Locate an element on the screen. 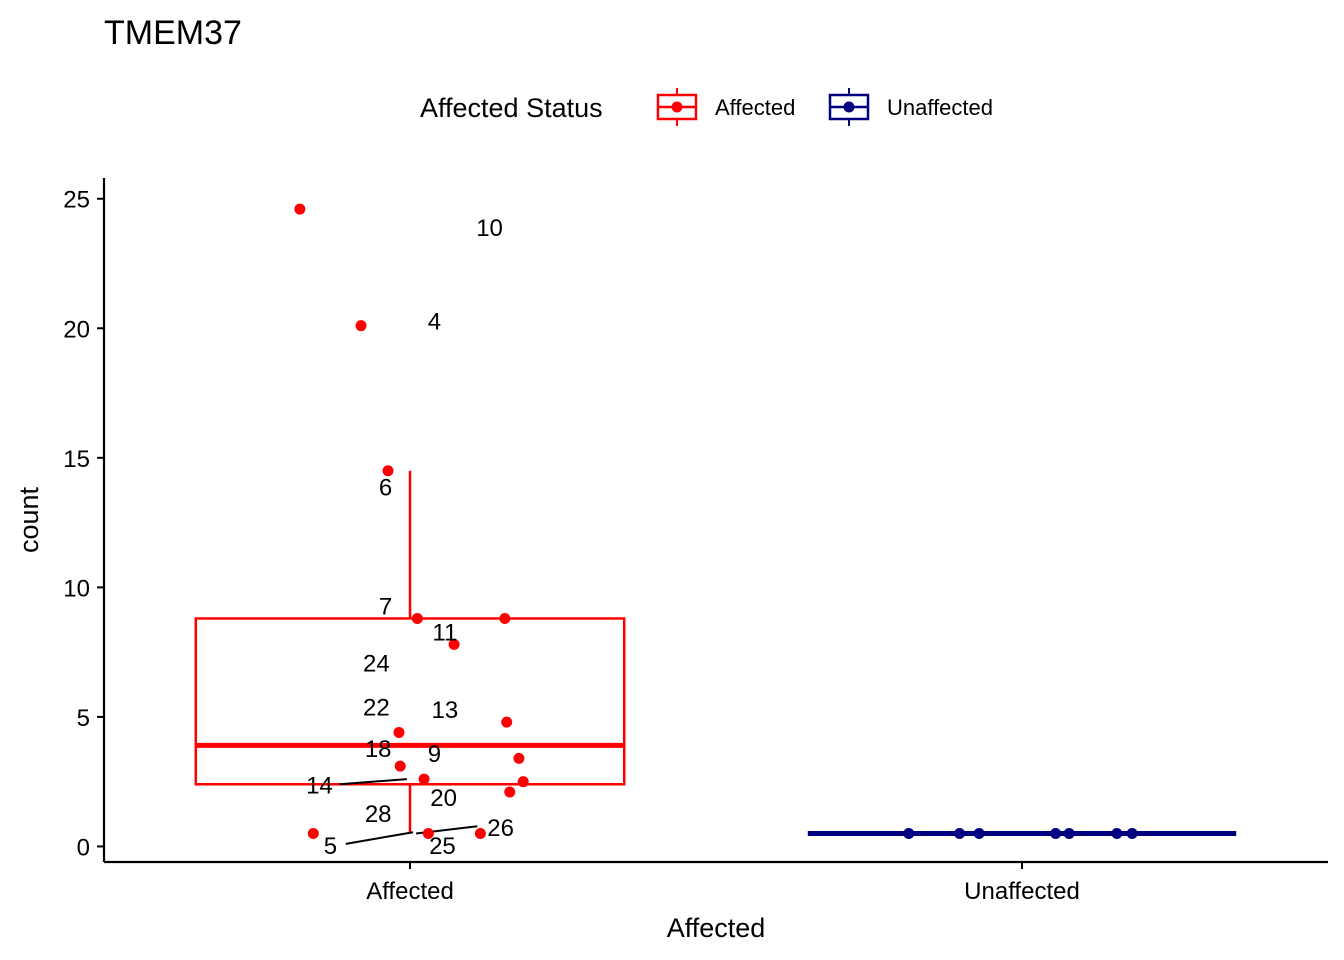 The image size is (1344, 960). x-axis-title: Affected is located at coordinates (716, 928).